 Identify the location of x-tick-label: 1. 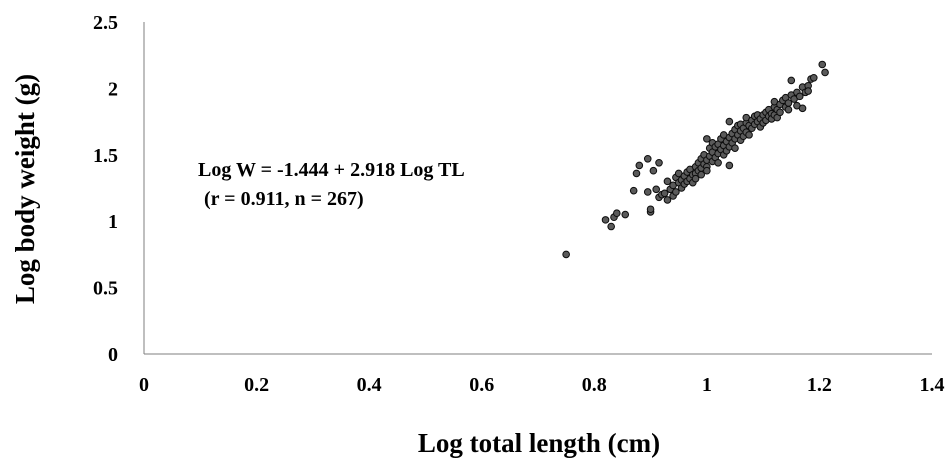
(707, 385).